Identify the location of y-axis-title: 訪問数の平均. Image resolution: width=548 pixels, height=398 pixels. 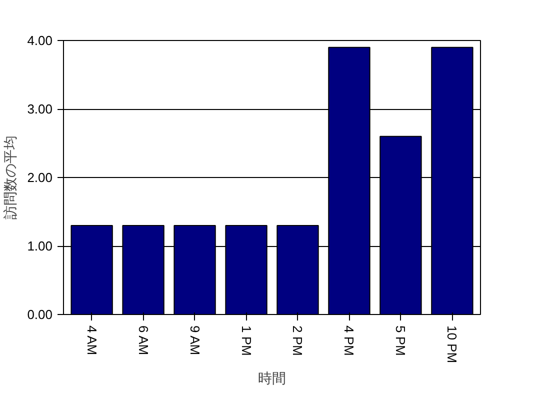
(11, 178).